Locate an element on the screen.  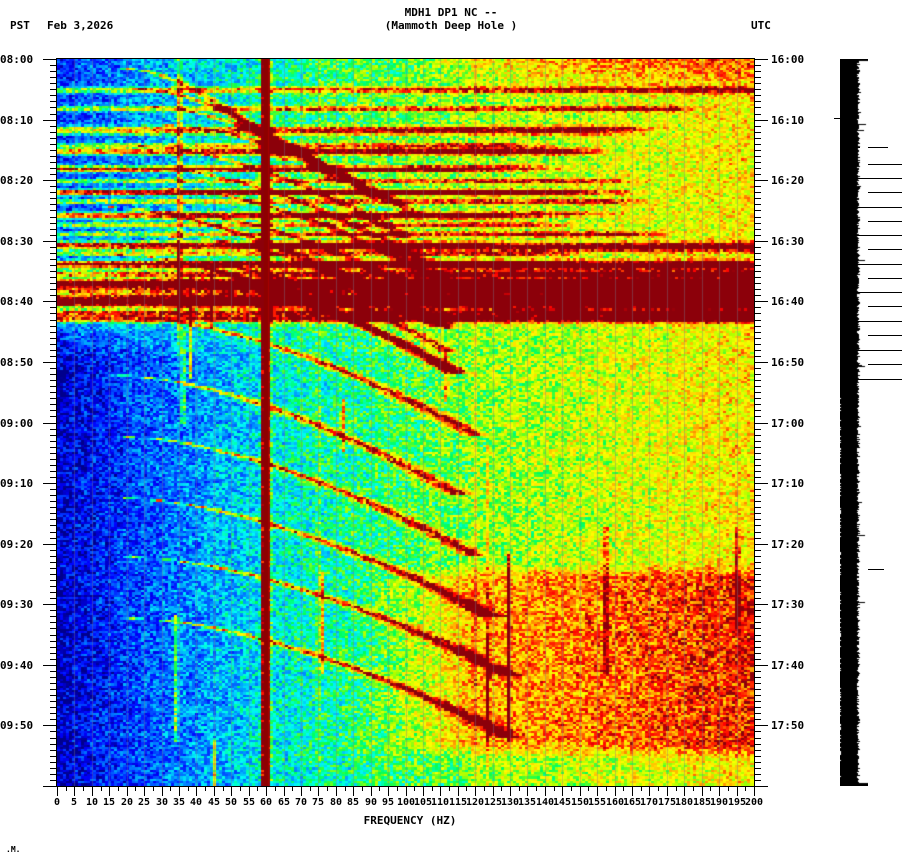
freq-label: 125 is located at coordinates (493, 802).